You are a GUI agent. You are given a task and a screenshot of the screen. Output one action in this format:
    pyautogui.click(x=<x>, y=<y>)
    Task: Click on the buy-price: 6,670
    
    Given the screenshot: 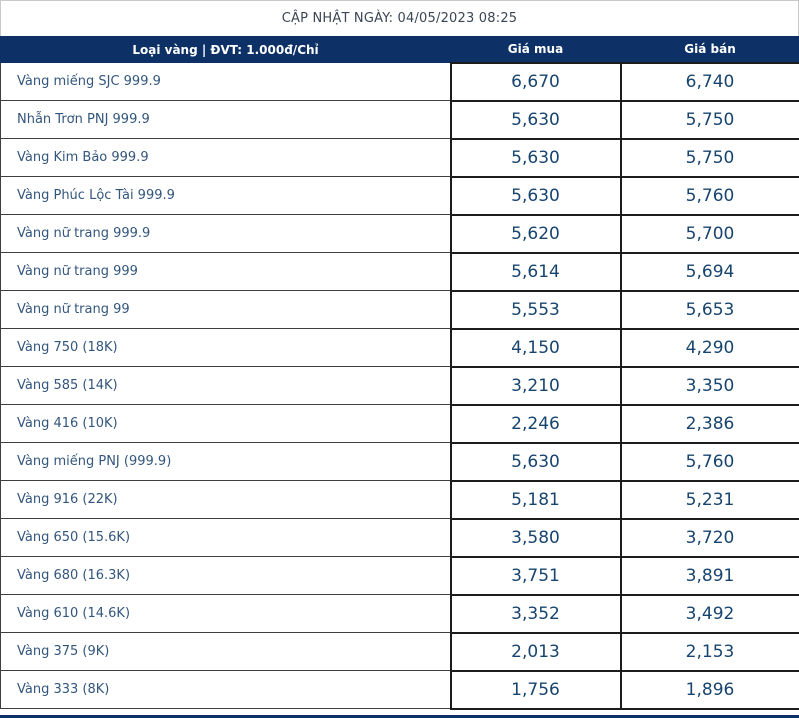 What is the action you would take?
    pyautogui.click(x=535, y=81)
    